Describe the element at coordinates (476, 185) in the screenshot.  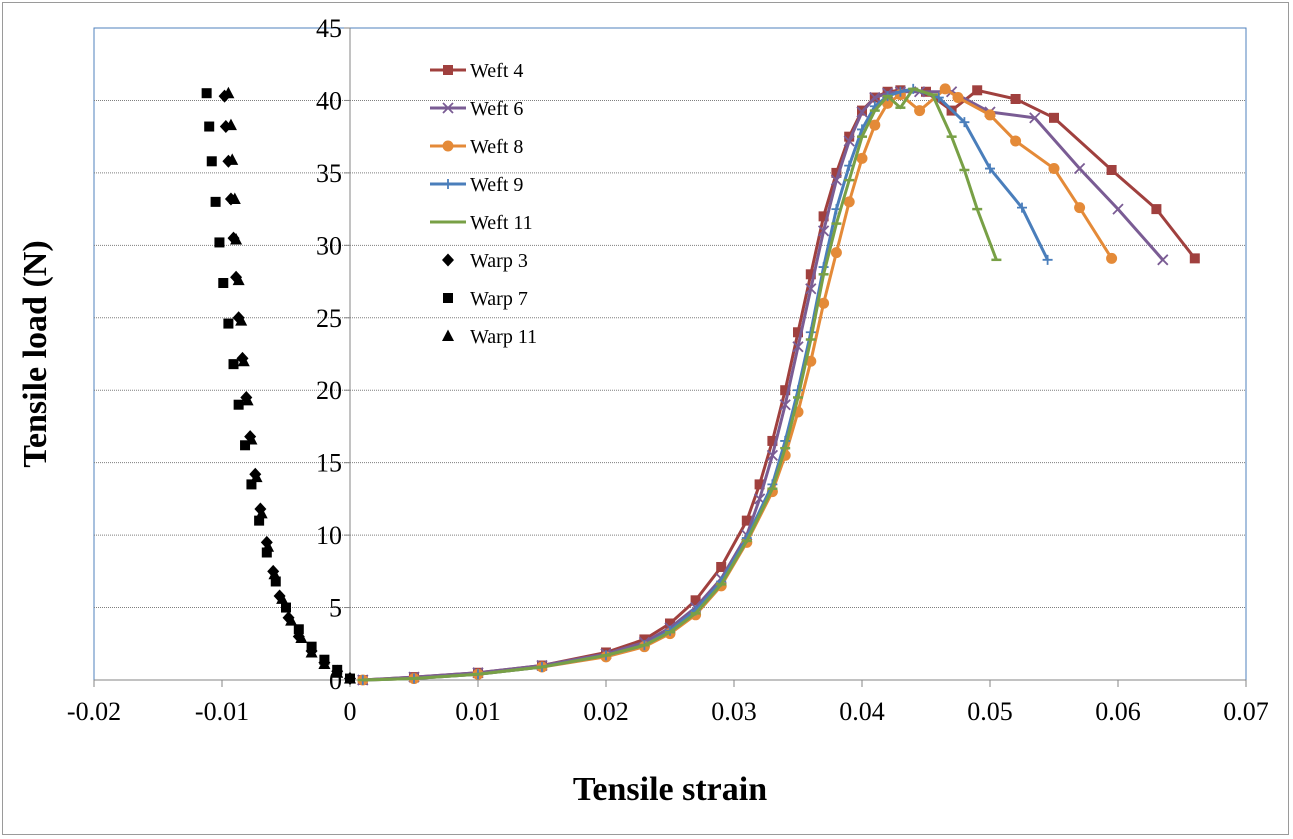
I see `legend-item: Weft 9` at that location.